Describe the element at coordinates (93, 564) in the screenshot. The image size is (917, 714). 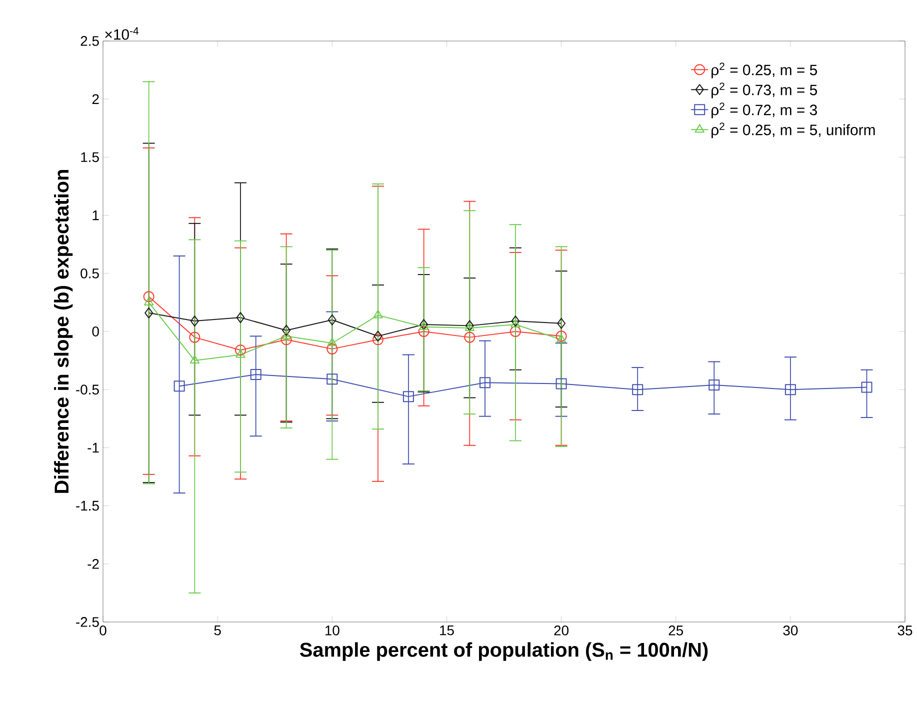
I see `y-tick-label: -2` at that location.